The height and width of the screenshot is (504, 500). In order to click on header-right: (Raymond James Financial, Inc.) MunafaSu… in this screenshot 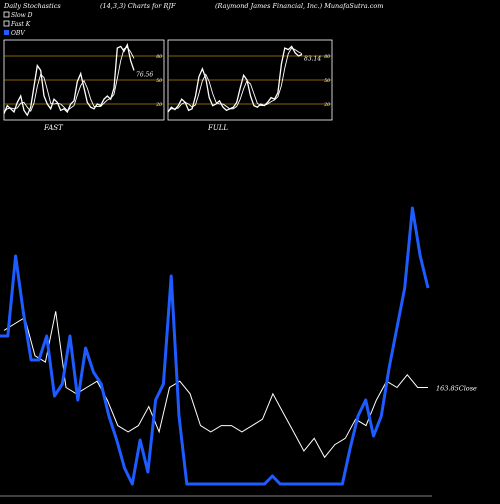, I will do `click(299, 6)`.